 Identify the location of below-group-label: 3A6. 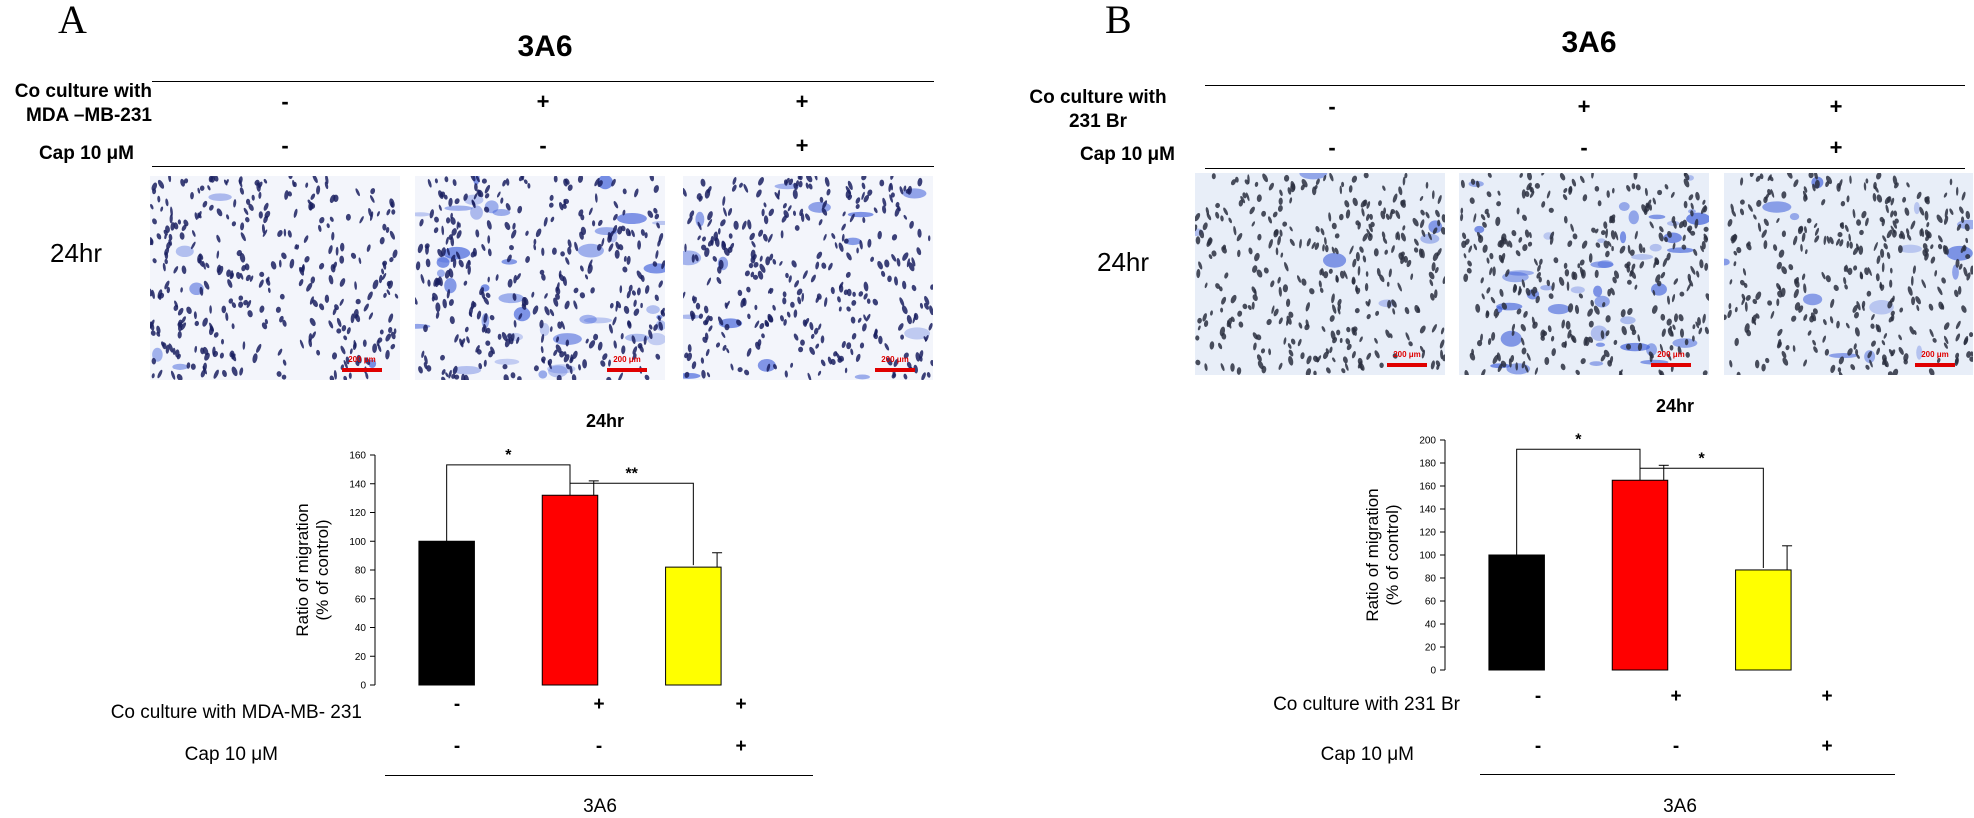
(1680, 806).